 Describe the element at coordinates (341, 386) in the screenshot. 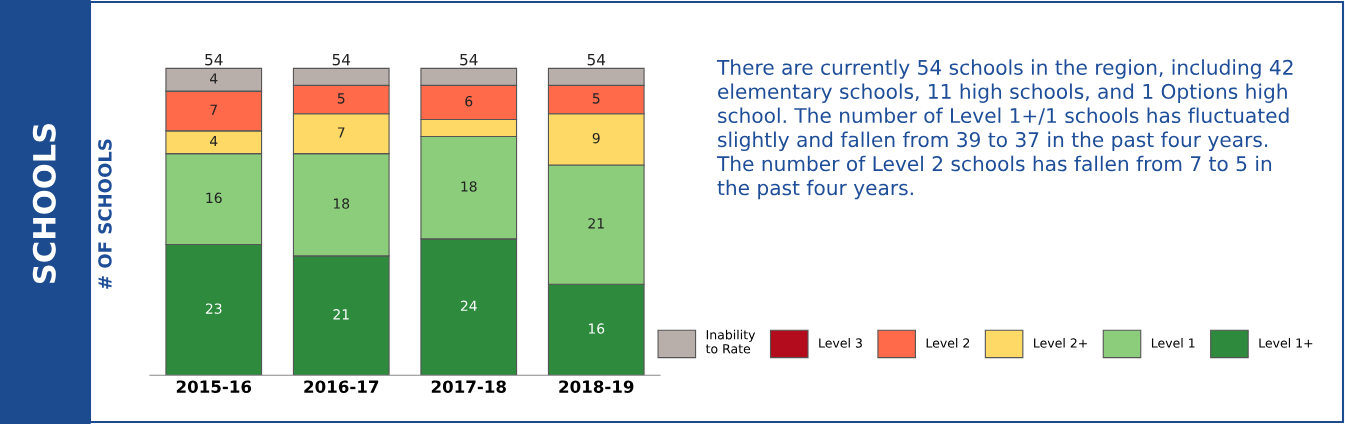

I see `x-tick-label: 2016-17` at that location.